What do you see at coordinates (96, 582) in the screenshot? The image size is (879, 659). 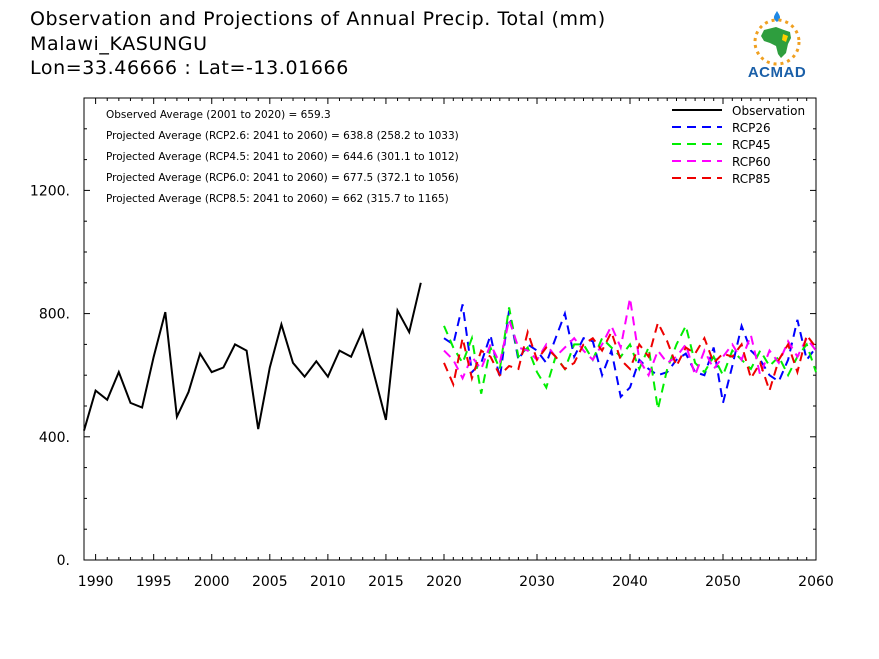 I see `x-tick-label: 1990` at bounding box center [96, 582].